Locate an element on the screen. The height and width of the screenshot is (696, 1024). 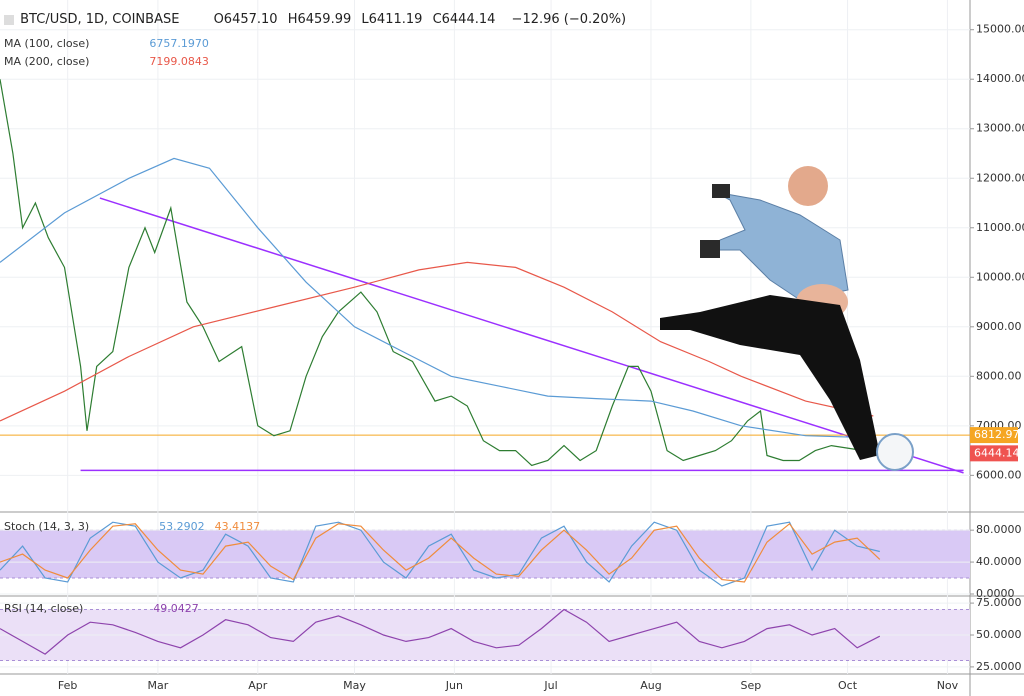
close: C6444.14 is located at coordinates (464, 19).